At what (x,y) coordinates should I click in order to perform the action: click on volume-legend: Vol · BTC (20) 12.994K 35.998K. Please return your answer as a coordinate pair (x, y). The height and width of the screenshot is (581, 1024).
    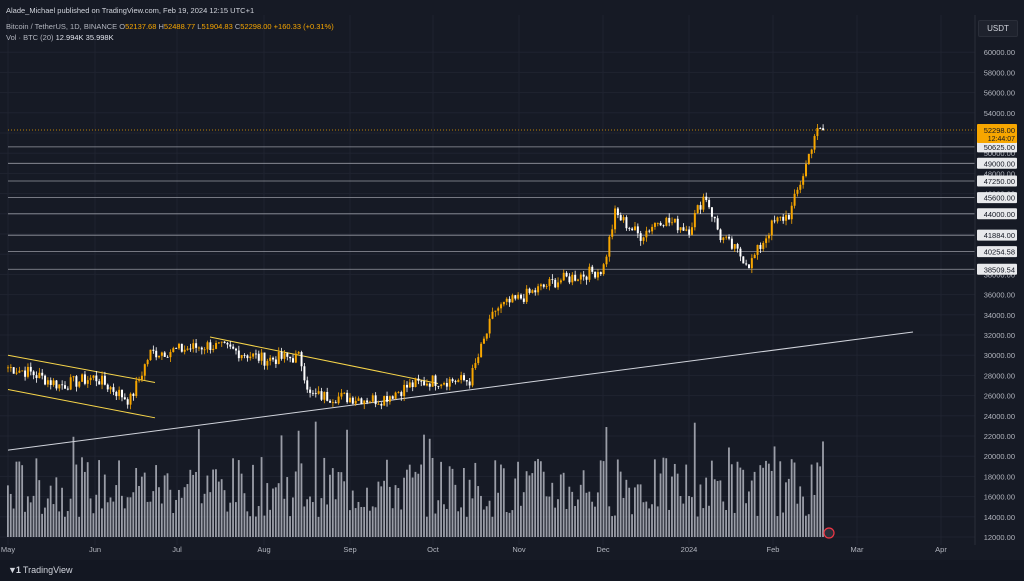
    Looking at the image, I should click on (60, 37).